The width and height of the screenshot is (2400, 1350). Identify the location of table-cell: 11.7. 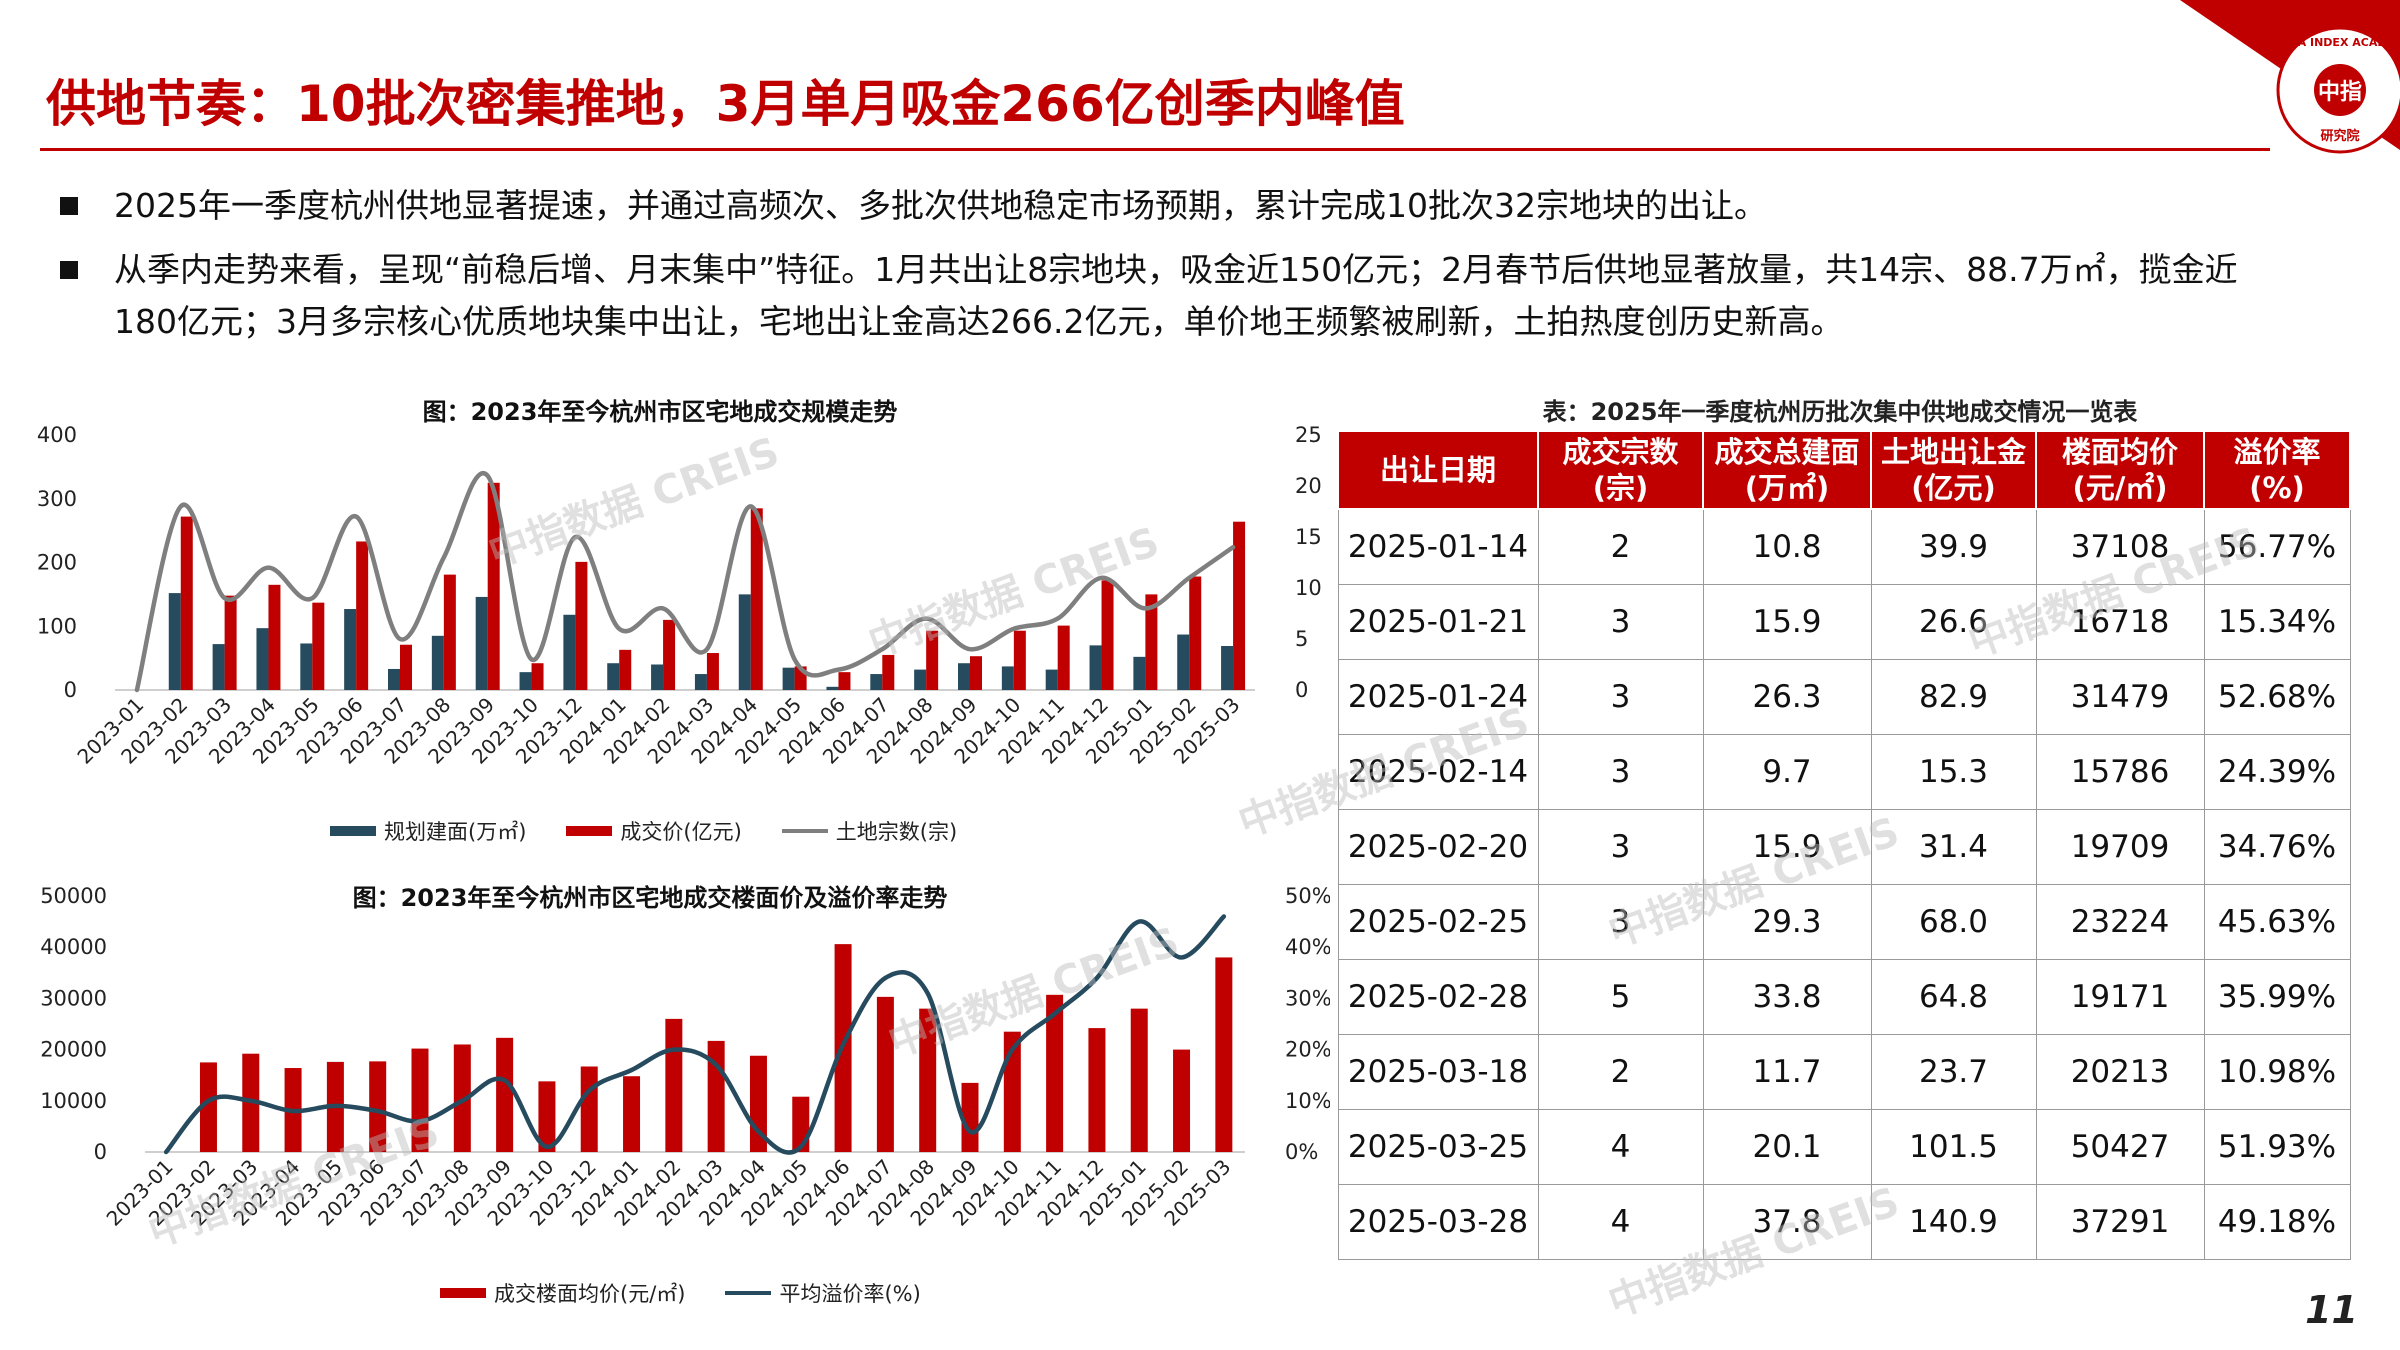
(1787, 1072).